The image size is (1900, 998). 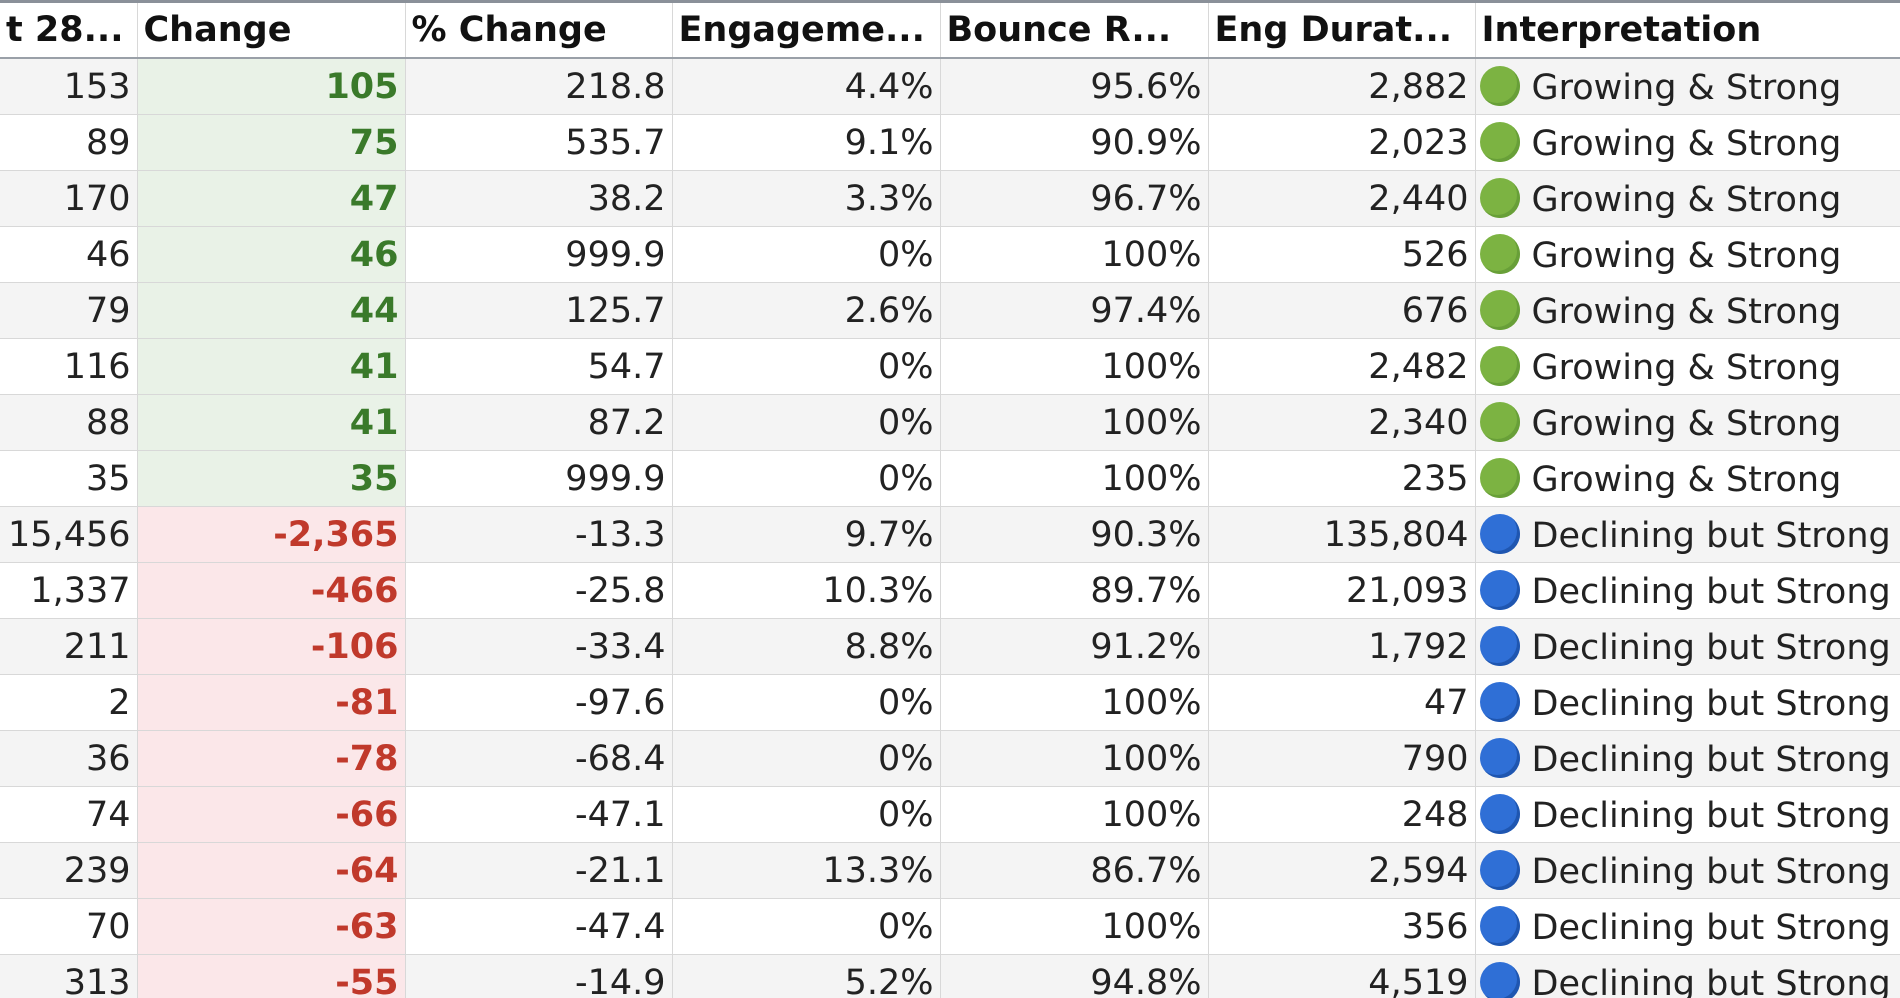 I want to click on cell: 9.7%, so click(x=806, y=534).